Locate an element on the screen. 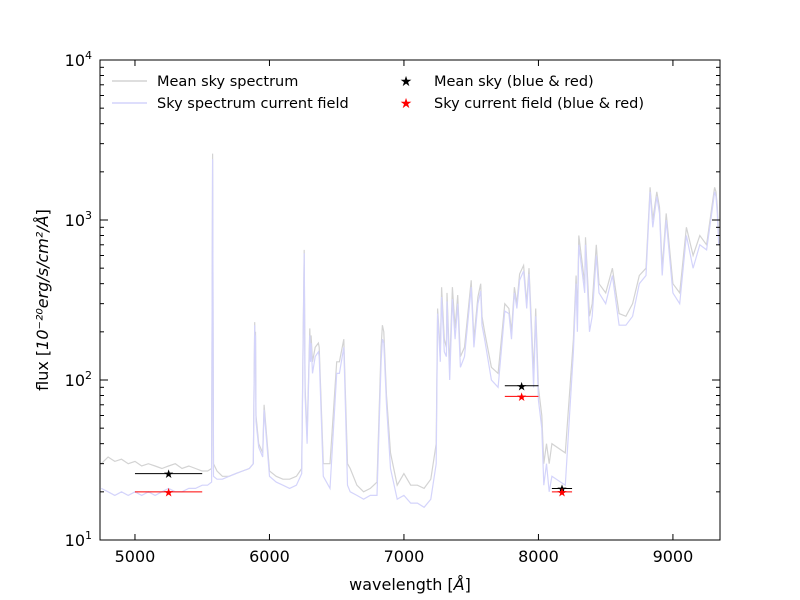 This screenshot has width=800, height=600. y-tick-label: 10³ is located at coordinates (78, 219).